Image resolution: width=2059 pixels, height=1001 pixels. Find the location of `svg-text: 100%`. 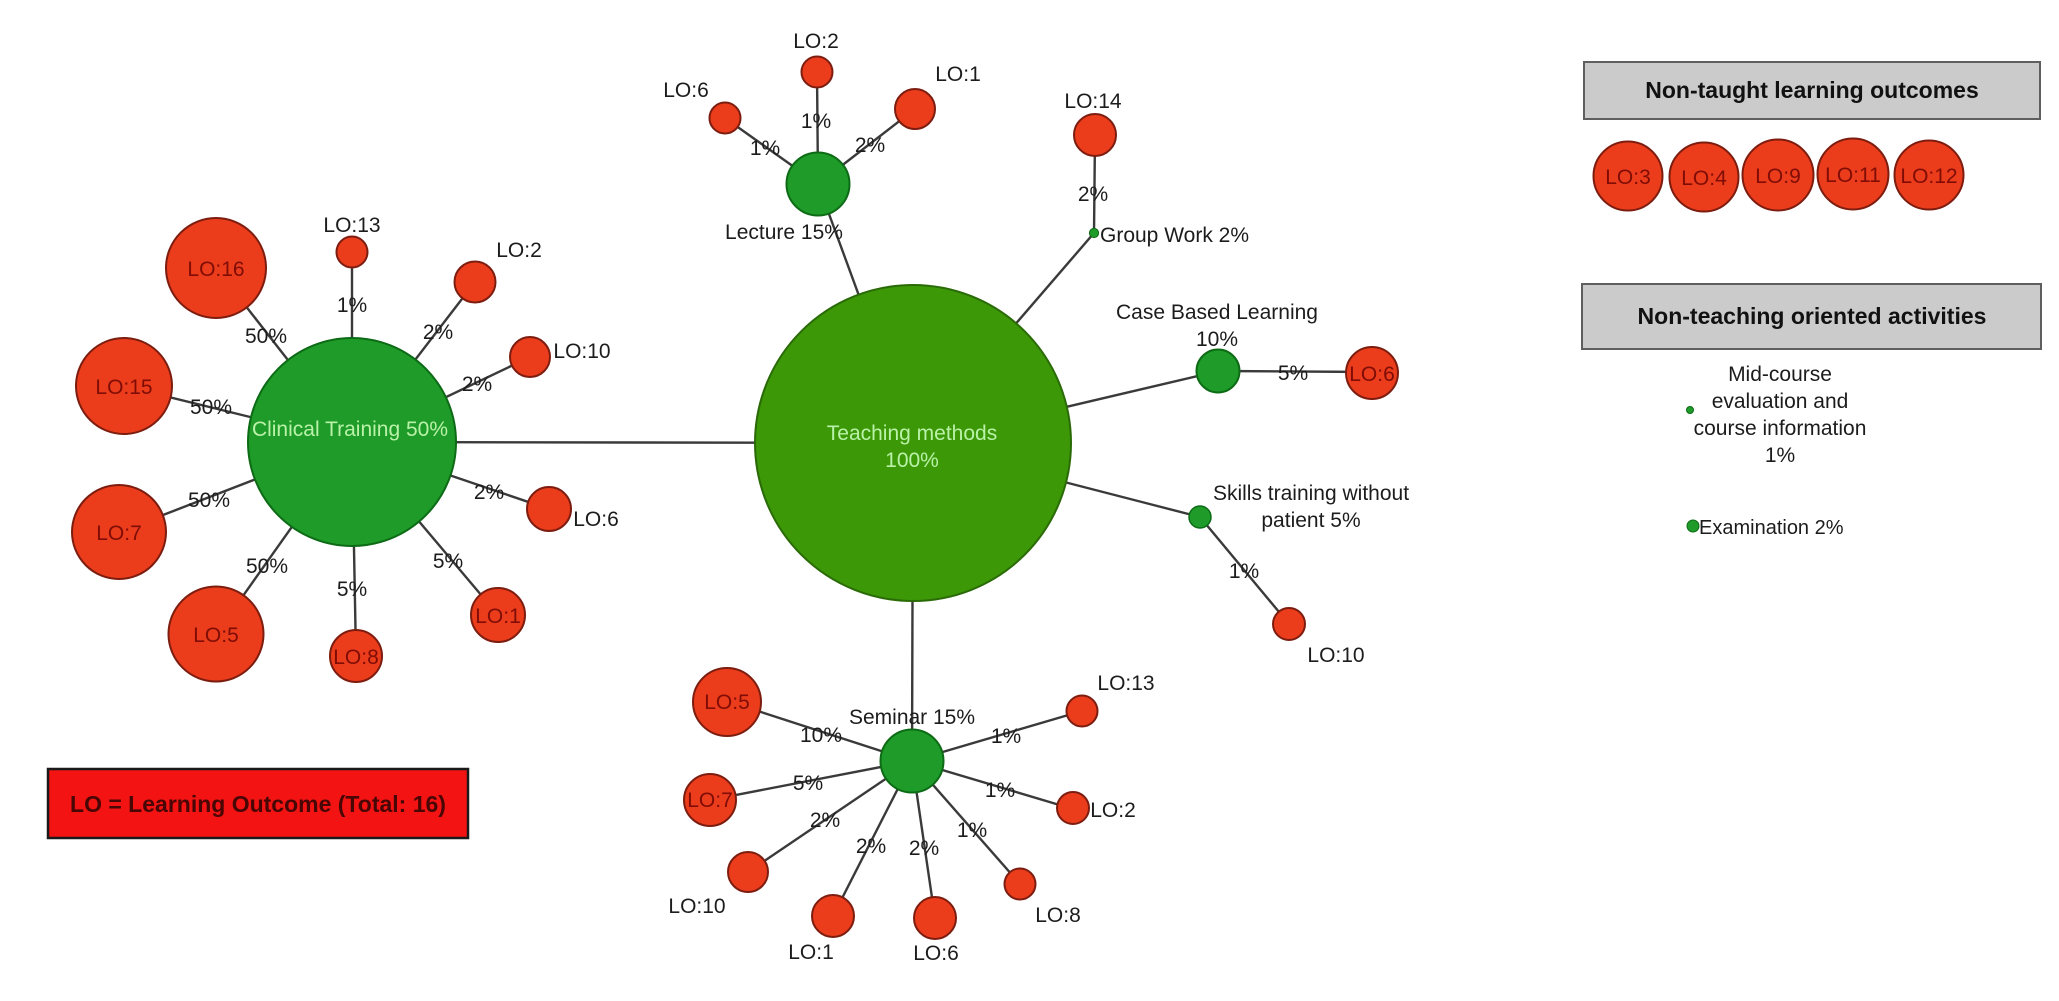

svg-text: 100% is located at coordinates (912, 460).